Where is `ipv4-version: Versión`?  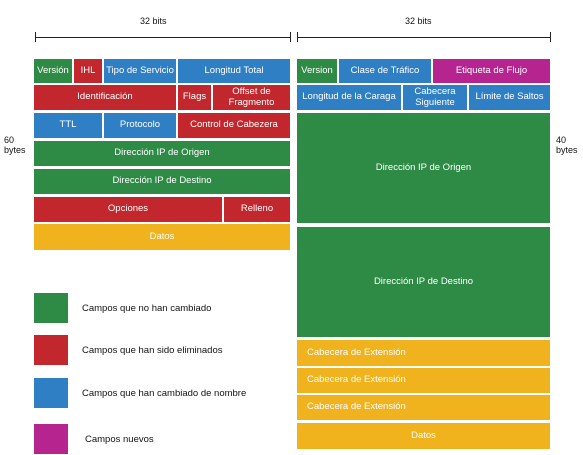 ipv4-version: Versión is located at coordinates (53, 71).